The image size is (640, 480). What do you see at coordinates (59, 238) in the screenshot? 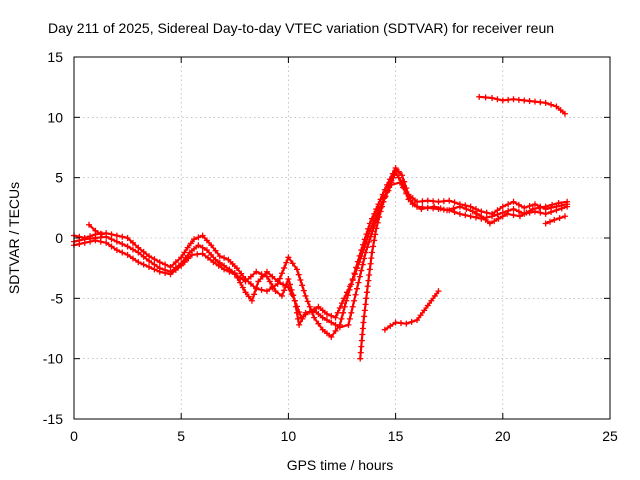
I see `y-tick-label: 0` at bounding box center [59, 238].